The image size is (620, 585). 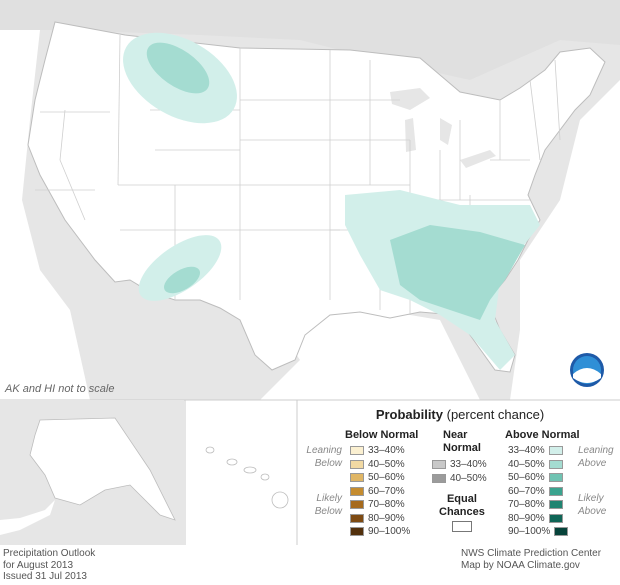 I want to click on below-normal-label: 33–40%, so click(x=386, y=450).